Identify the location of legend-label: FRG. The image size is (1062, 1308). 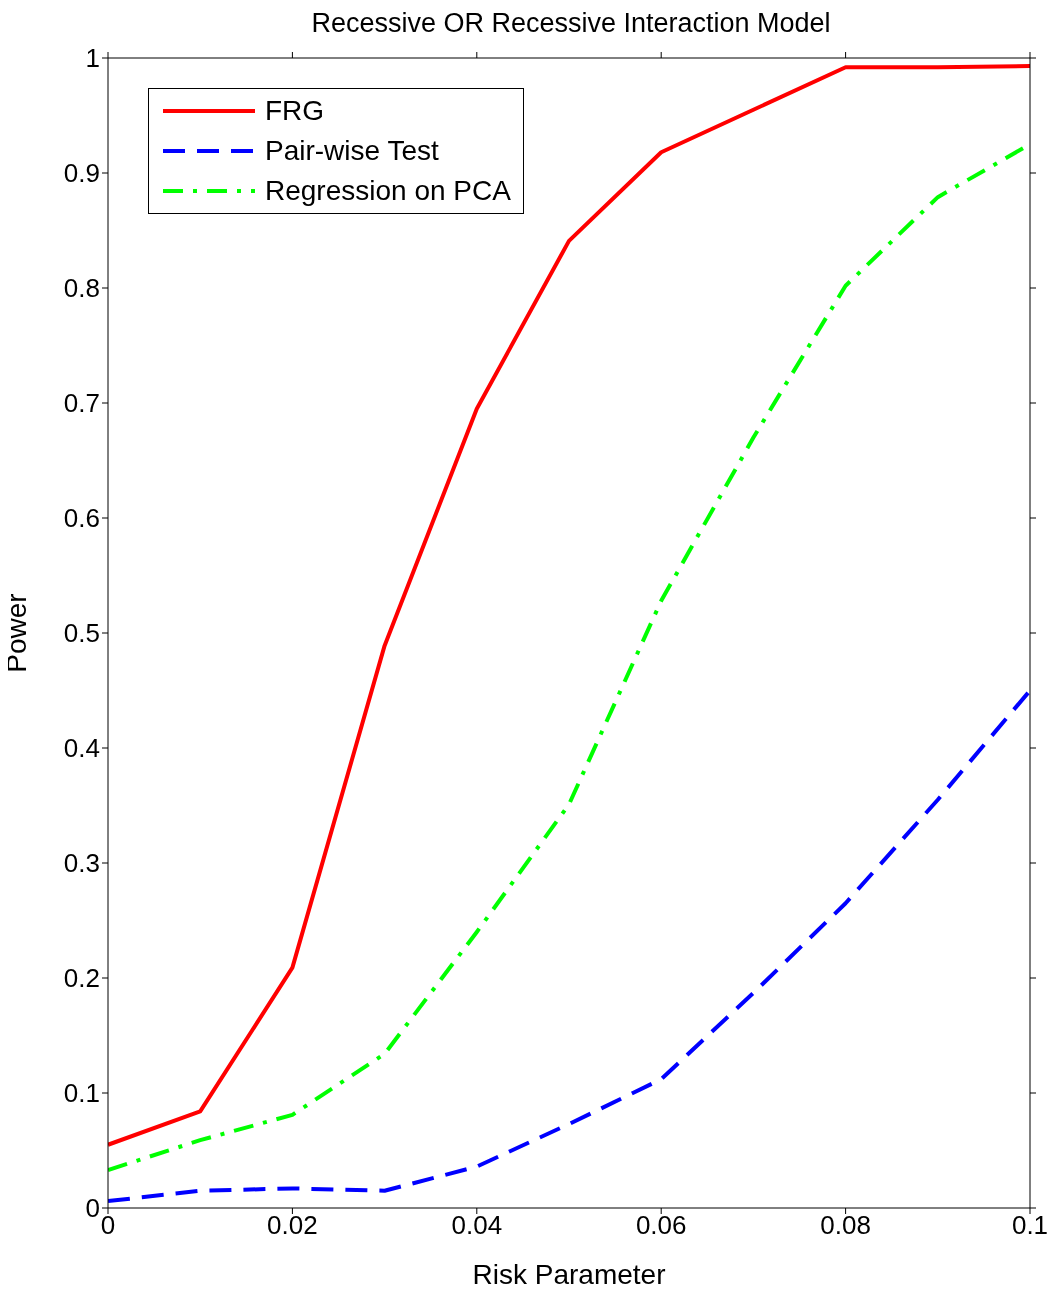
(295, 111).